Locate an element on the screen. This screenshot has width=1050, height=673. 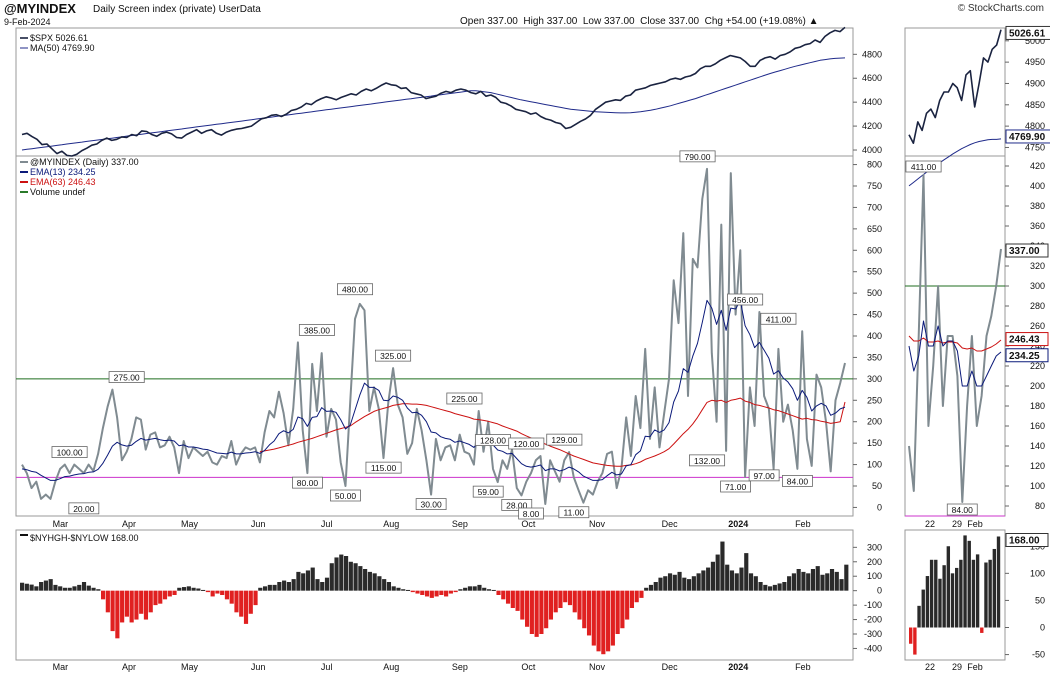
y-tick-label: 150 is located at coordinates (874, 443).